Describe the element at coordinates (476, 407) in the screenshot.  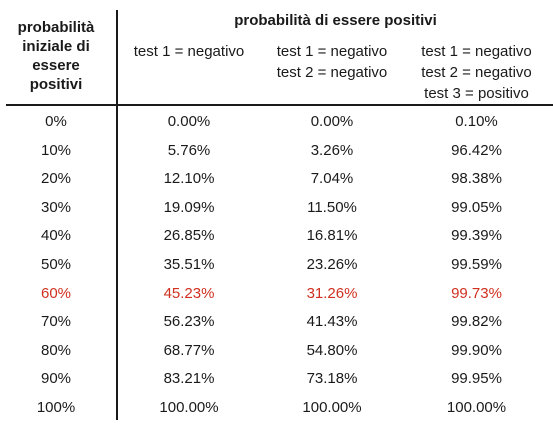
I see `value-cell-test3: 100.00%` at that location.